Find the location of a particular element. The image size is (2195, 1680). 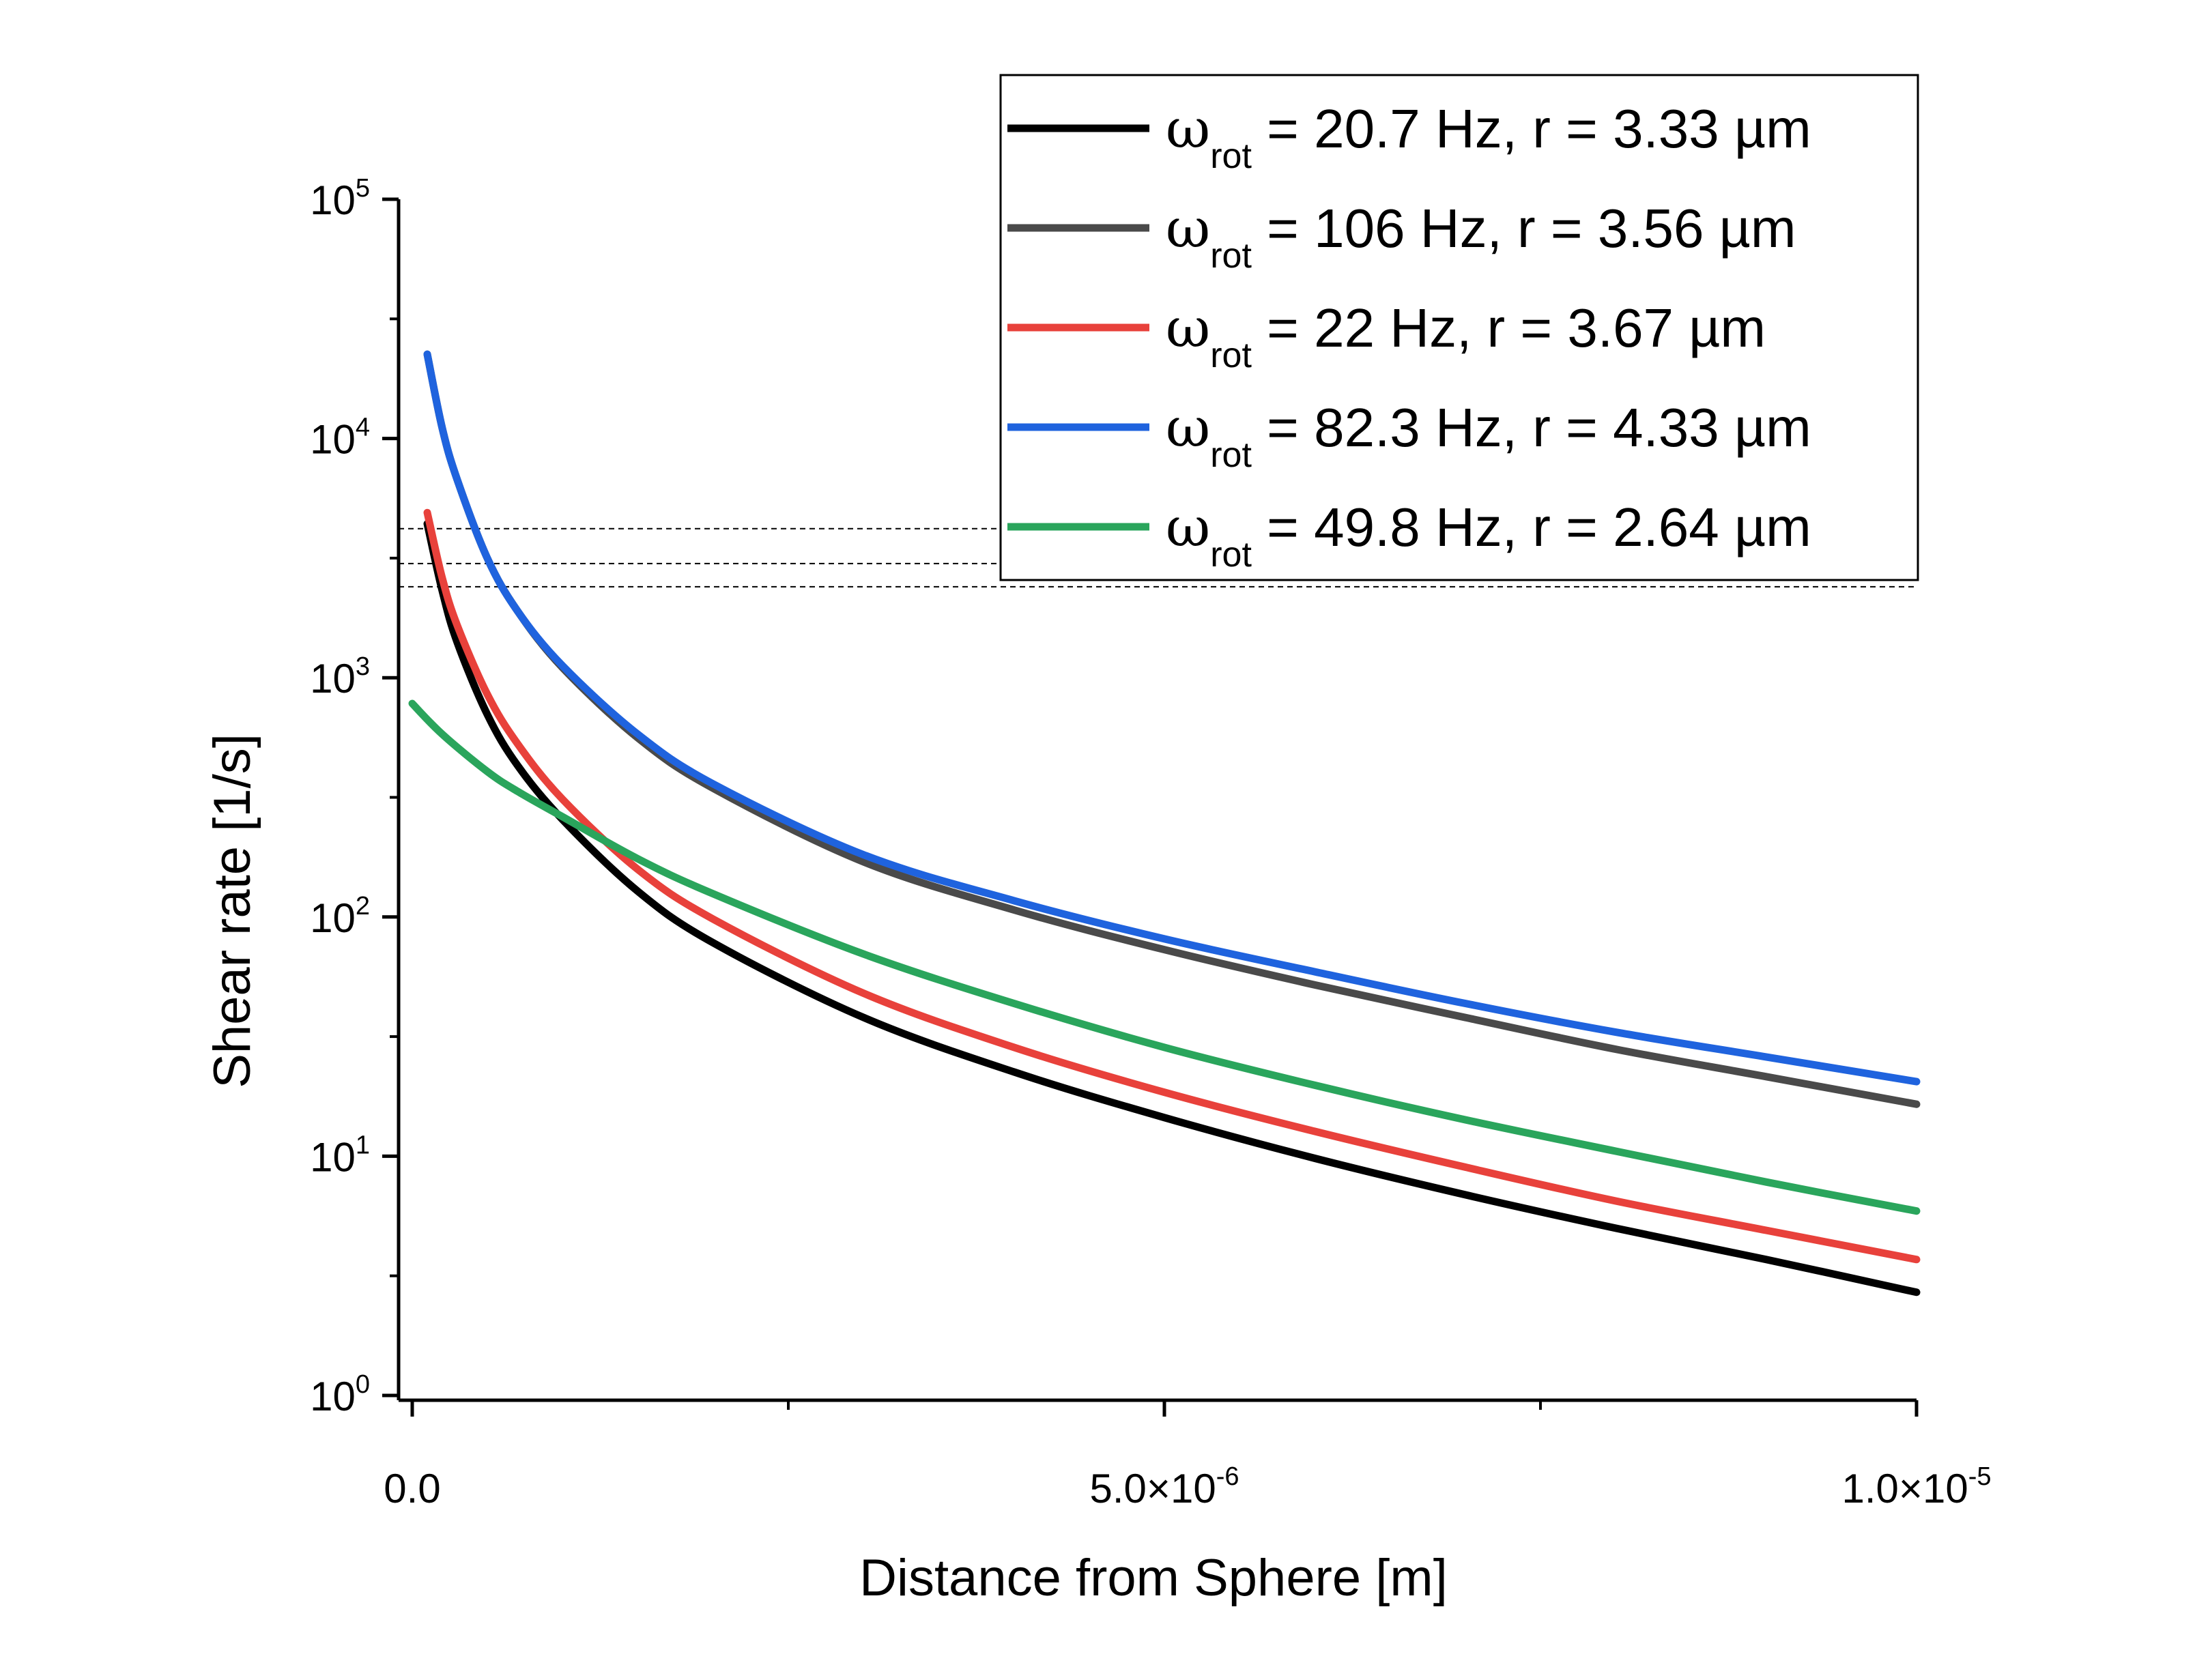

x-axis-title: Distance from Sphere [m] is located at coordinates (1154, 1578).